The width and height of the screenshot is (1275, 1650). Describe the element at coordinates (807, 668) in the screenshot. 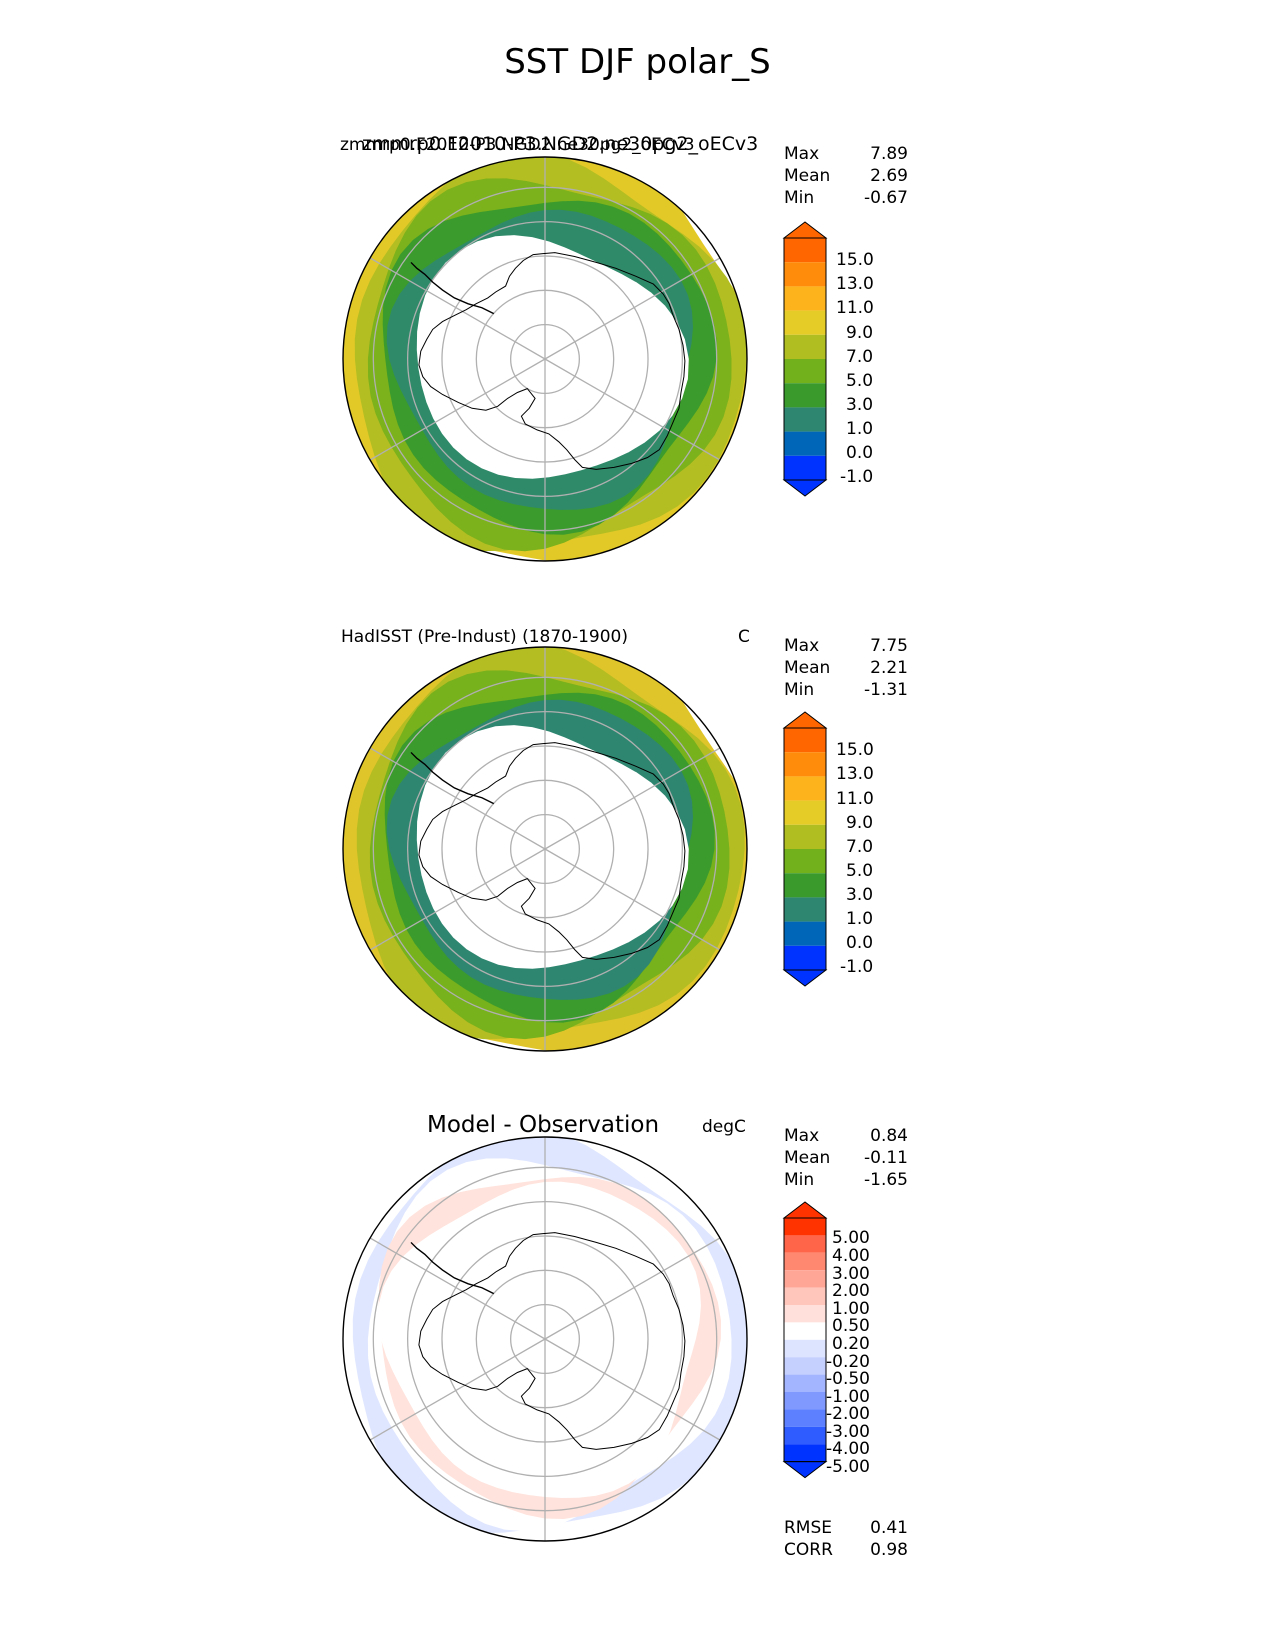

I see `panel2-stat-label-mean: Mean` at that location.